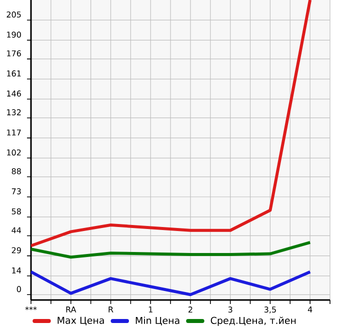 Image resolution: width=345 pixels, height=335 pixels. Describe the element at coordinates (253, 321) in the screenshot. I see `legend-label: Сред.Цена, т.йен` at that location.